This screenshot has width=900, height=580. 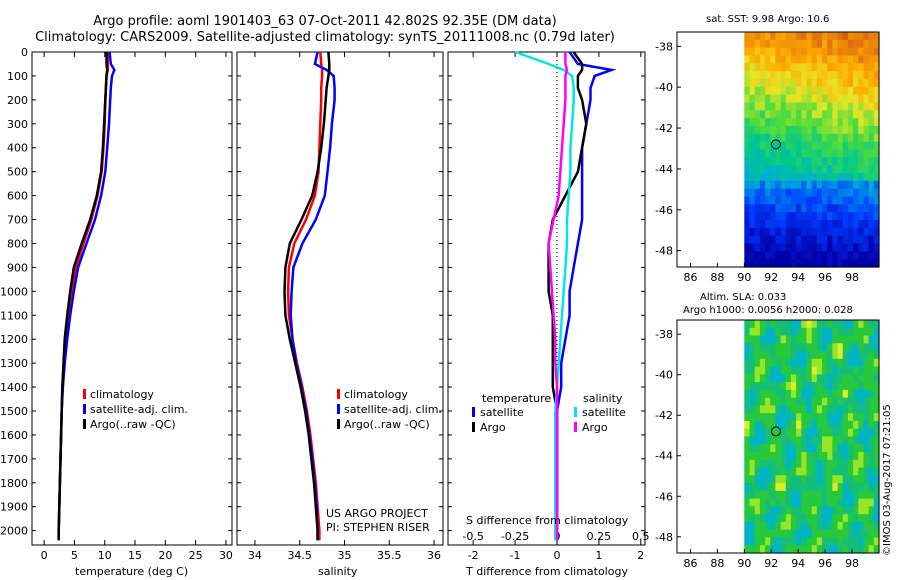 I want to click on salinity-xtick-label: 34, so click(x=255, y=555).